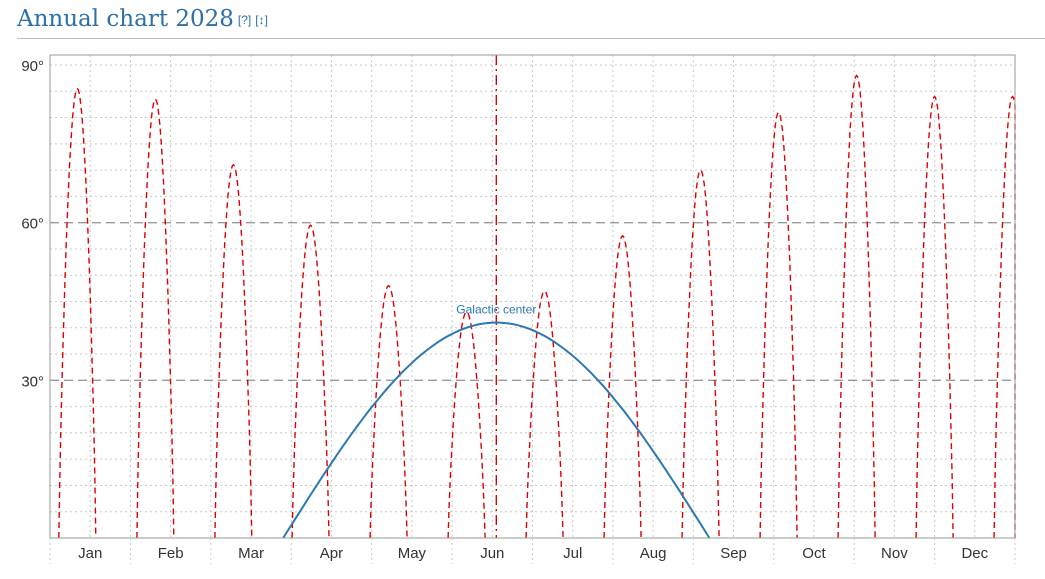 This screenshot has width=1045, height=579. Describe the element at coordinates (814, 553) in the screenshot. I see `month-label: Oct` at that location.